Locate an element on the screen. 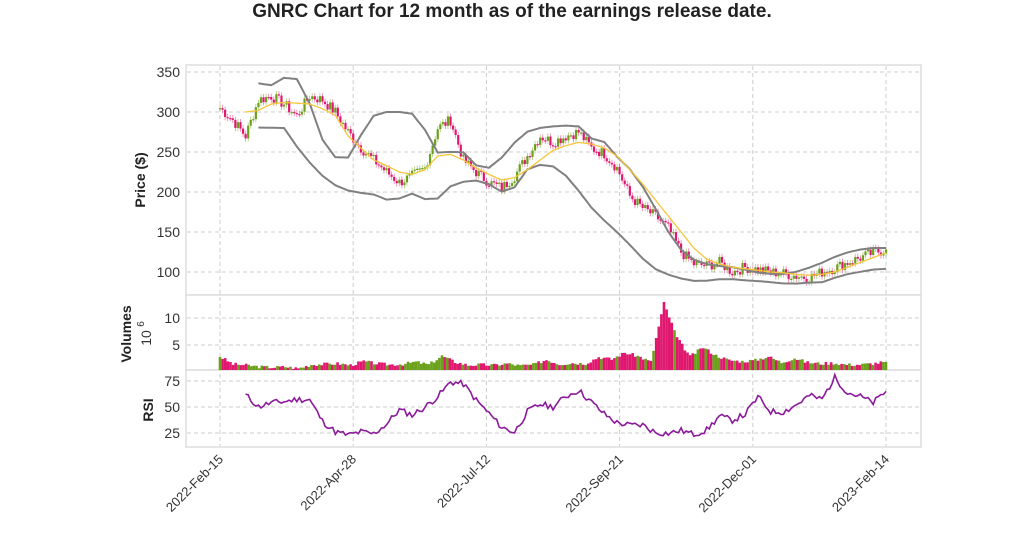 This screenshot has width=1024, height=546. xtick-label: 2022-Jul-12 is located at coordinates (463, 481).